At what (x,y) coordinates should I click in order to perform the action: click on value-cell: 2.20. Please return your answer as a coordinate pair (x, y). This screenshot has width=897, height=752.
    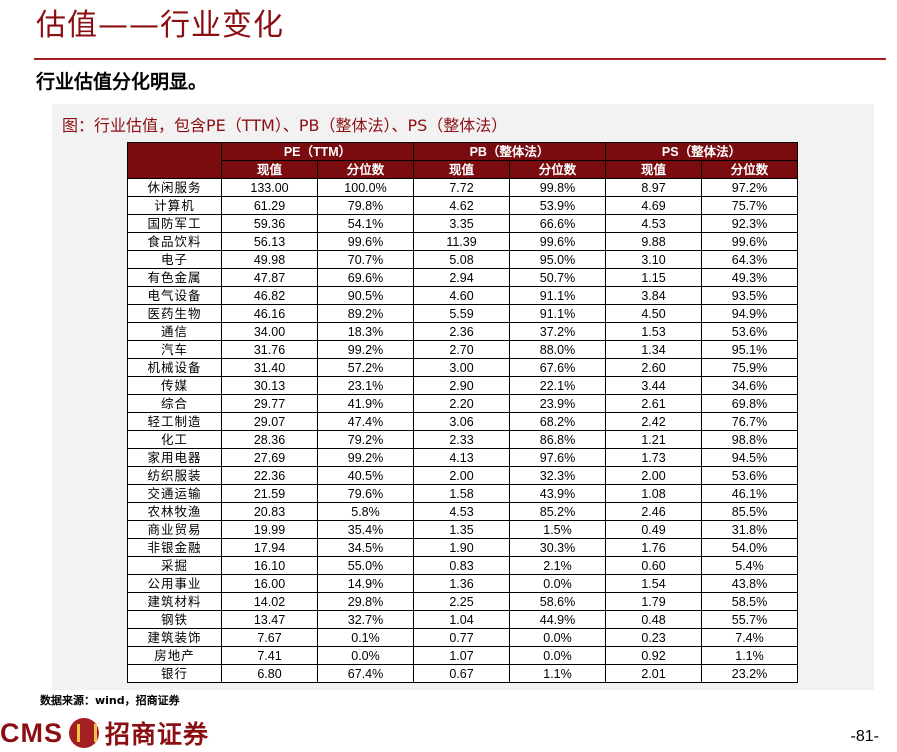
    Looking at the image, I should click on (461, 403).